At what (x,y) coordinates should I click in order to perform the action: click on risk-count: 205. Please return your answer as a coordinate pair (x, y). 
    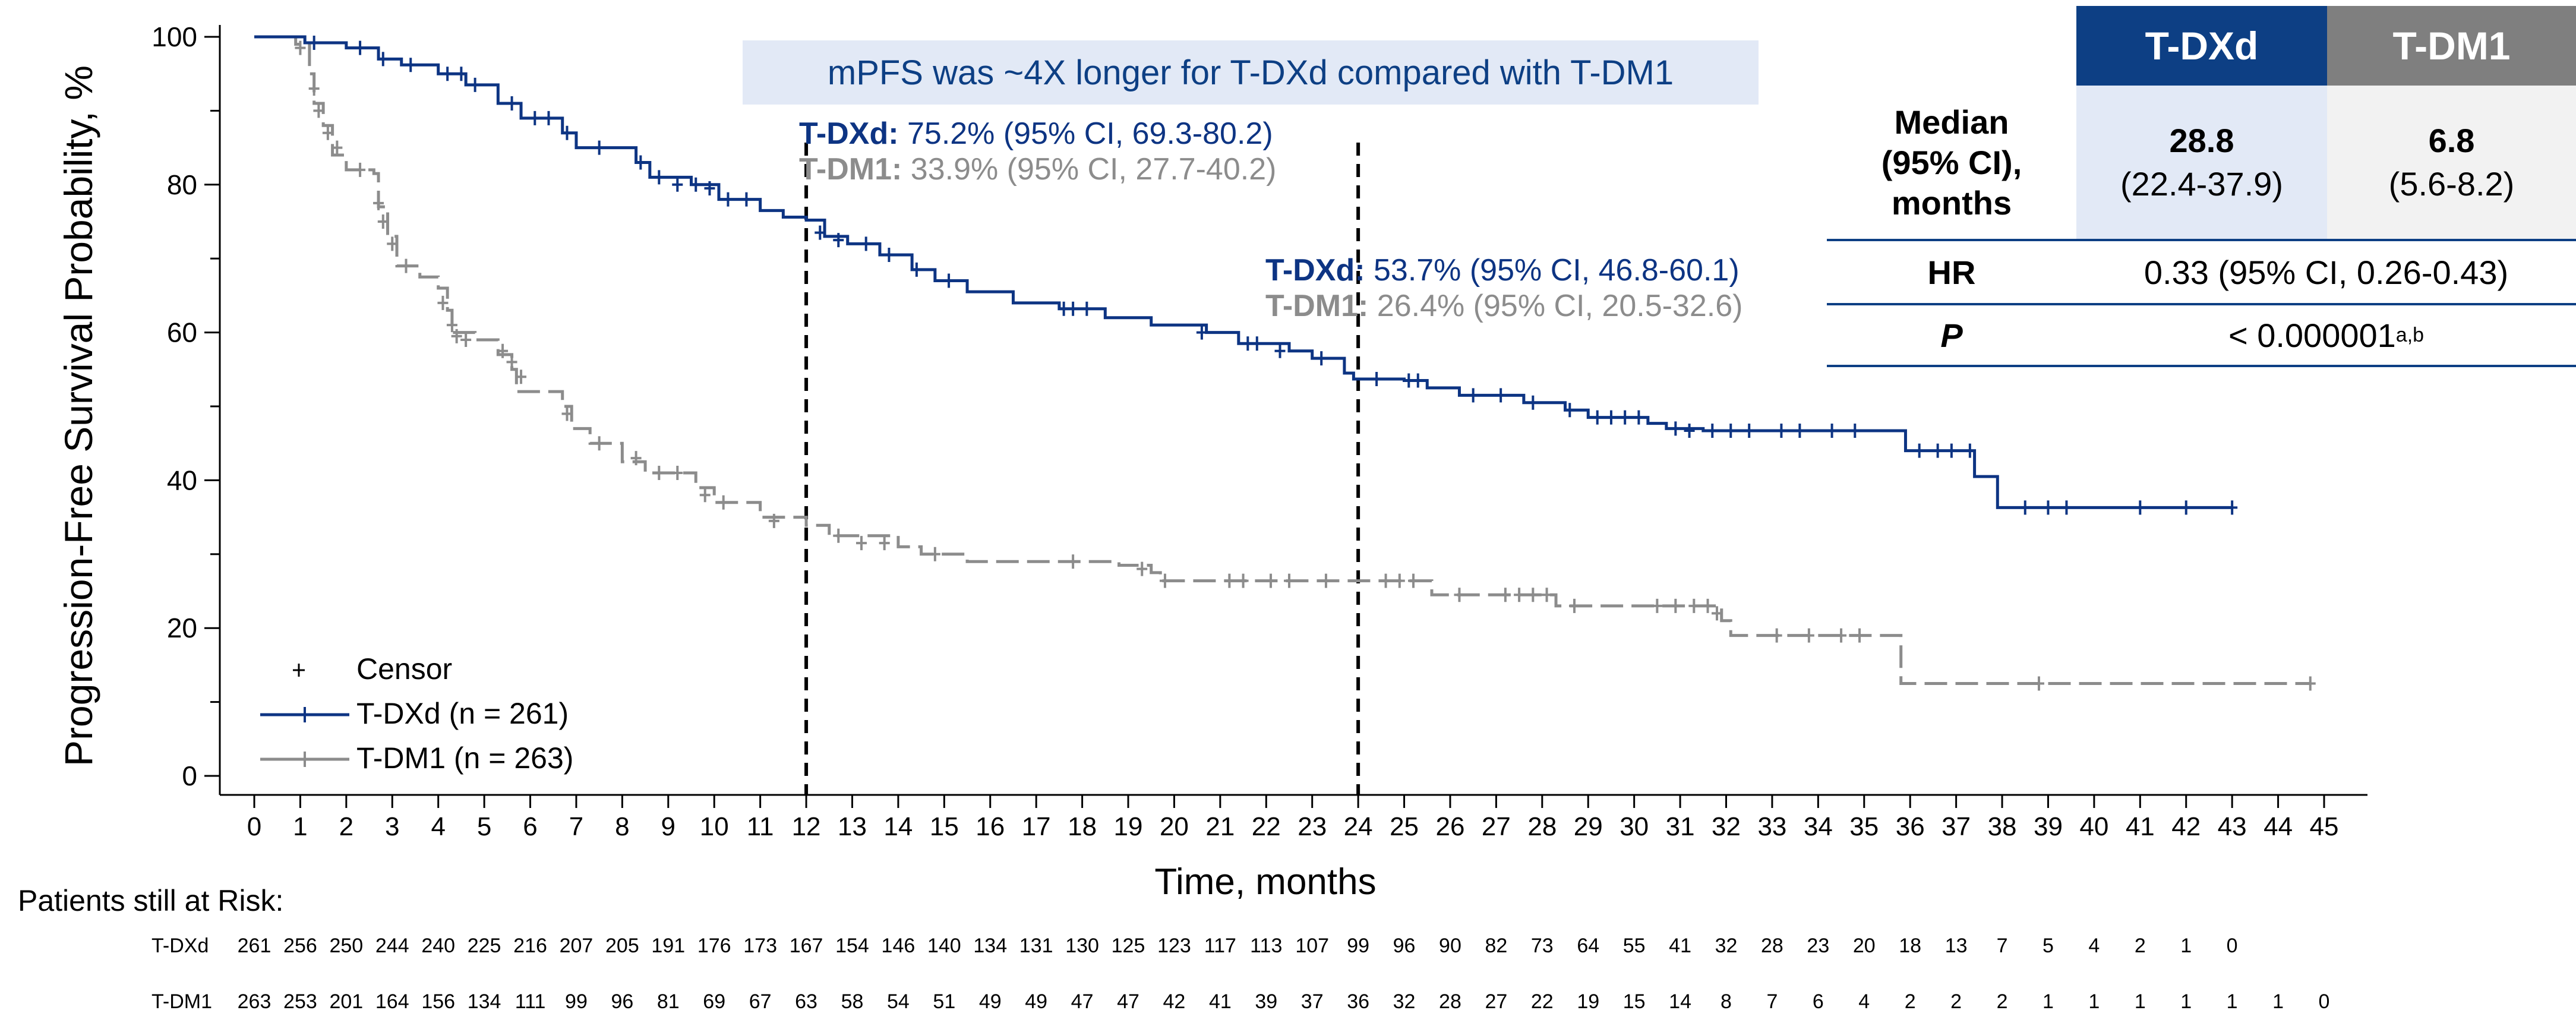
    Looking at the image, I should click on (622, 946).